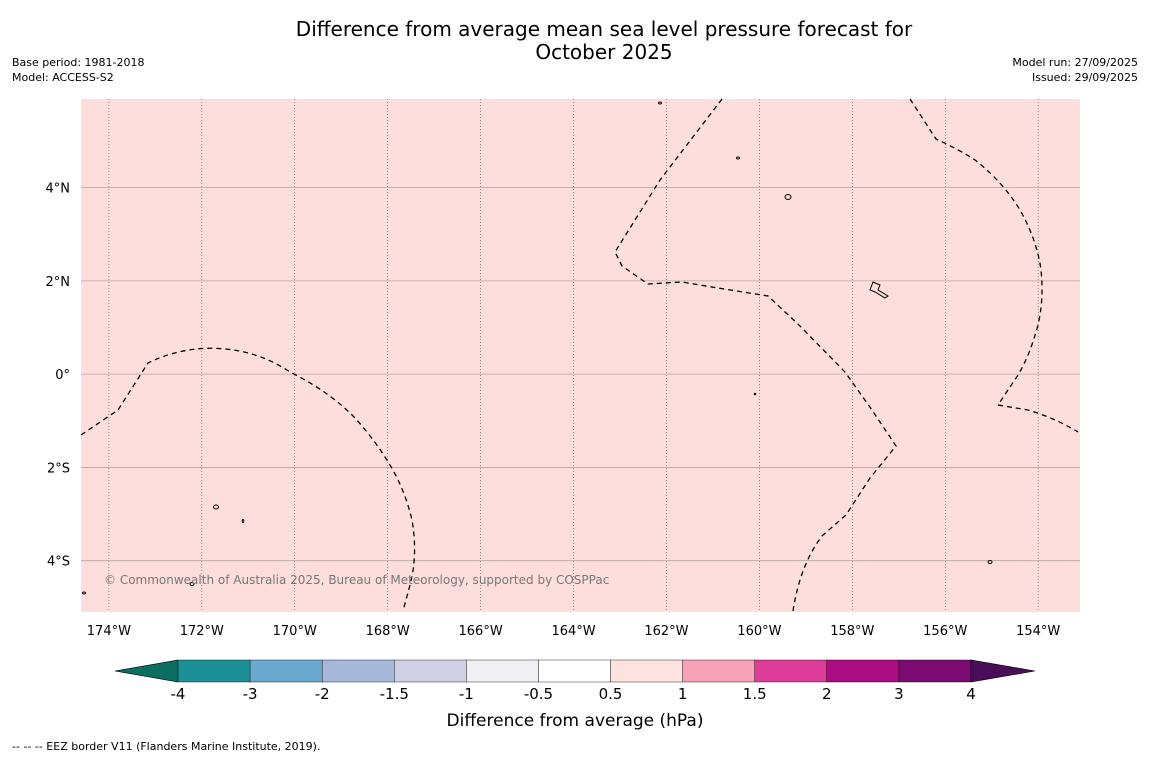 Image resolution: width=1150 pixels, height=758 pixels. What do you see at coordinates (611, 694) in the screenshot?
I see `colorbar-tick-label: 0.5` at bounding box center [611, 694].